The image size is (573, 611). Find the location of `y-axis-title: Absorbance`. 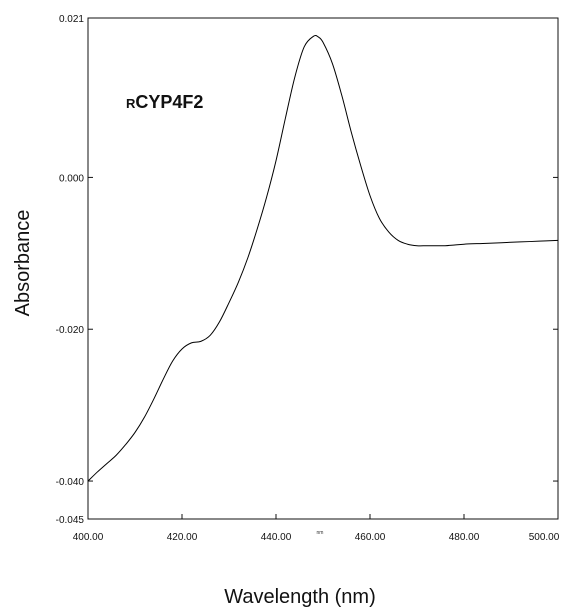

y-axis-title: Absorbance is located at coordinates (23, 263).